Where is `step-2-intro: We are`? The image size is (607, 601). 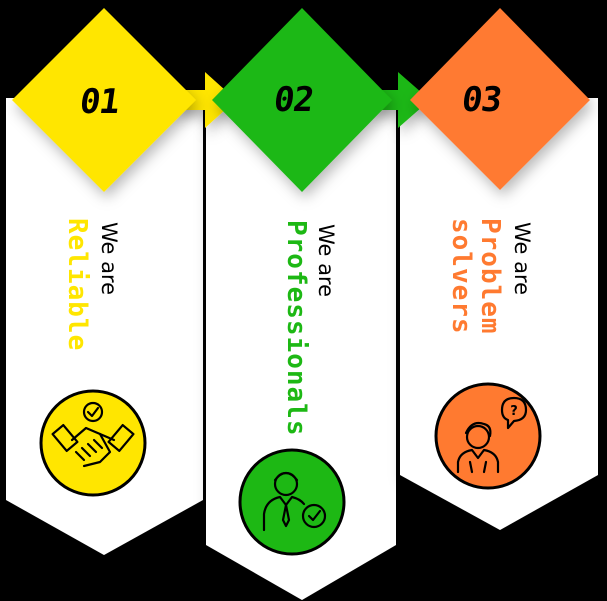
step-2-intro: We are is located at coordinates (326, 261).